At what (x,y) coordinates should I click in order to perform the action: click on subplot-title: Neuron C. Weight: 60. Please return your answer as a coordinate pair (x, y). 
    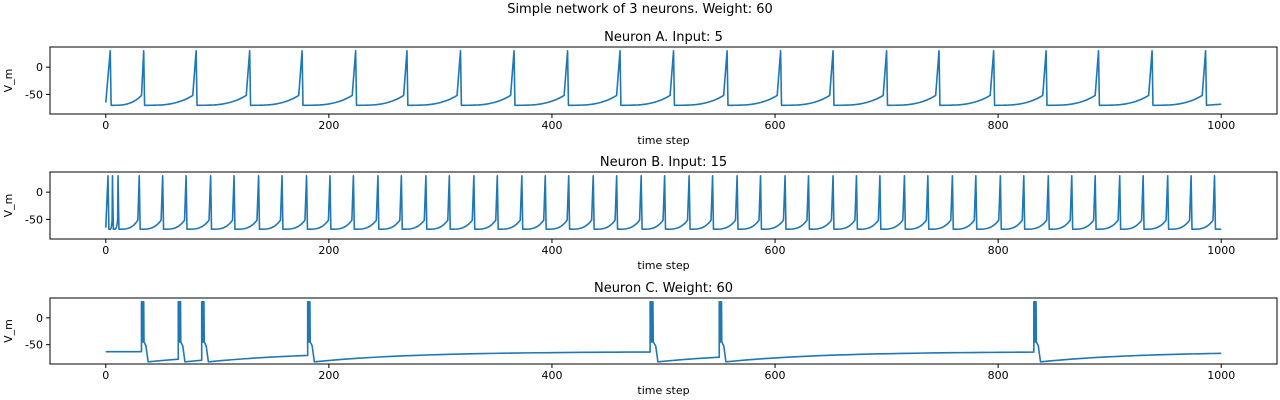
    Looking at the image, I should click on (663, 288).